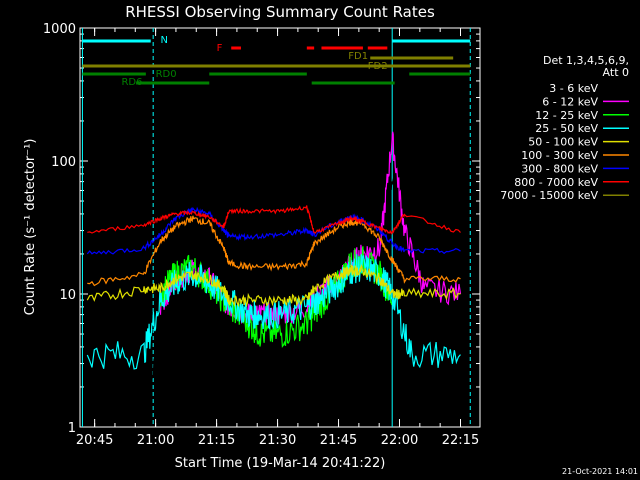 Image resolution: width=640 pixels, height=480 pixels. What do you see at coordinates (563, 142) in the screenshot?
I see `legend-entry: 50 - 100 keV` at bounding box center [563, 142].